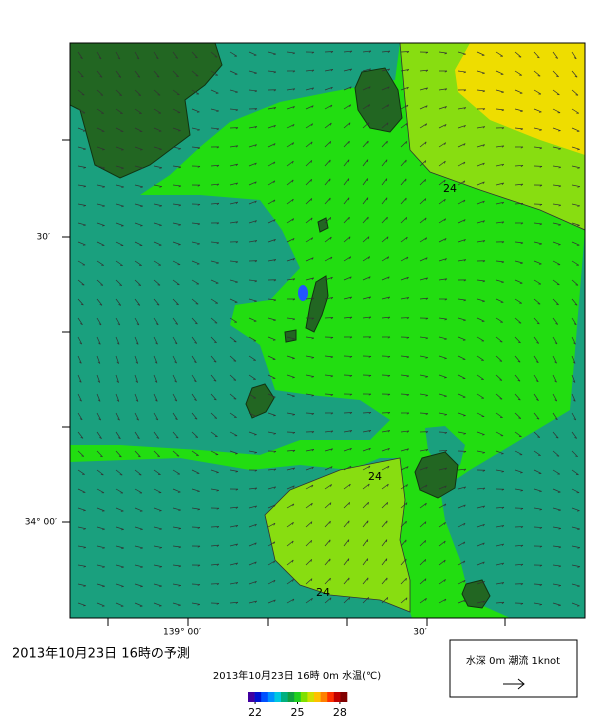 Image resolution: width=596 pixels, height=722 pixels. What do you see at coordinates (298, 712) in the screenshot?
I see `colorbar-tick-label: 25` at bounding box center [298, 712].